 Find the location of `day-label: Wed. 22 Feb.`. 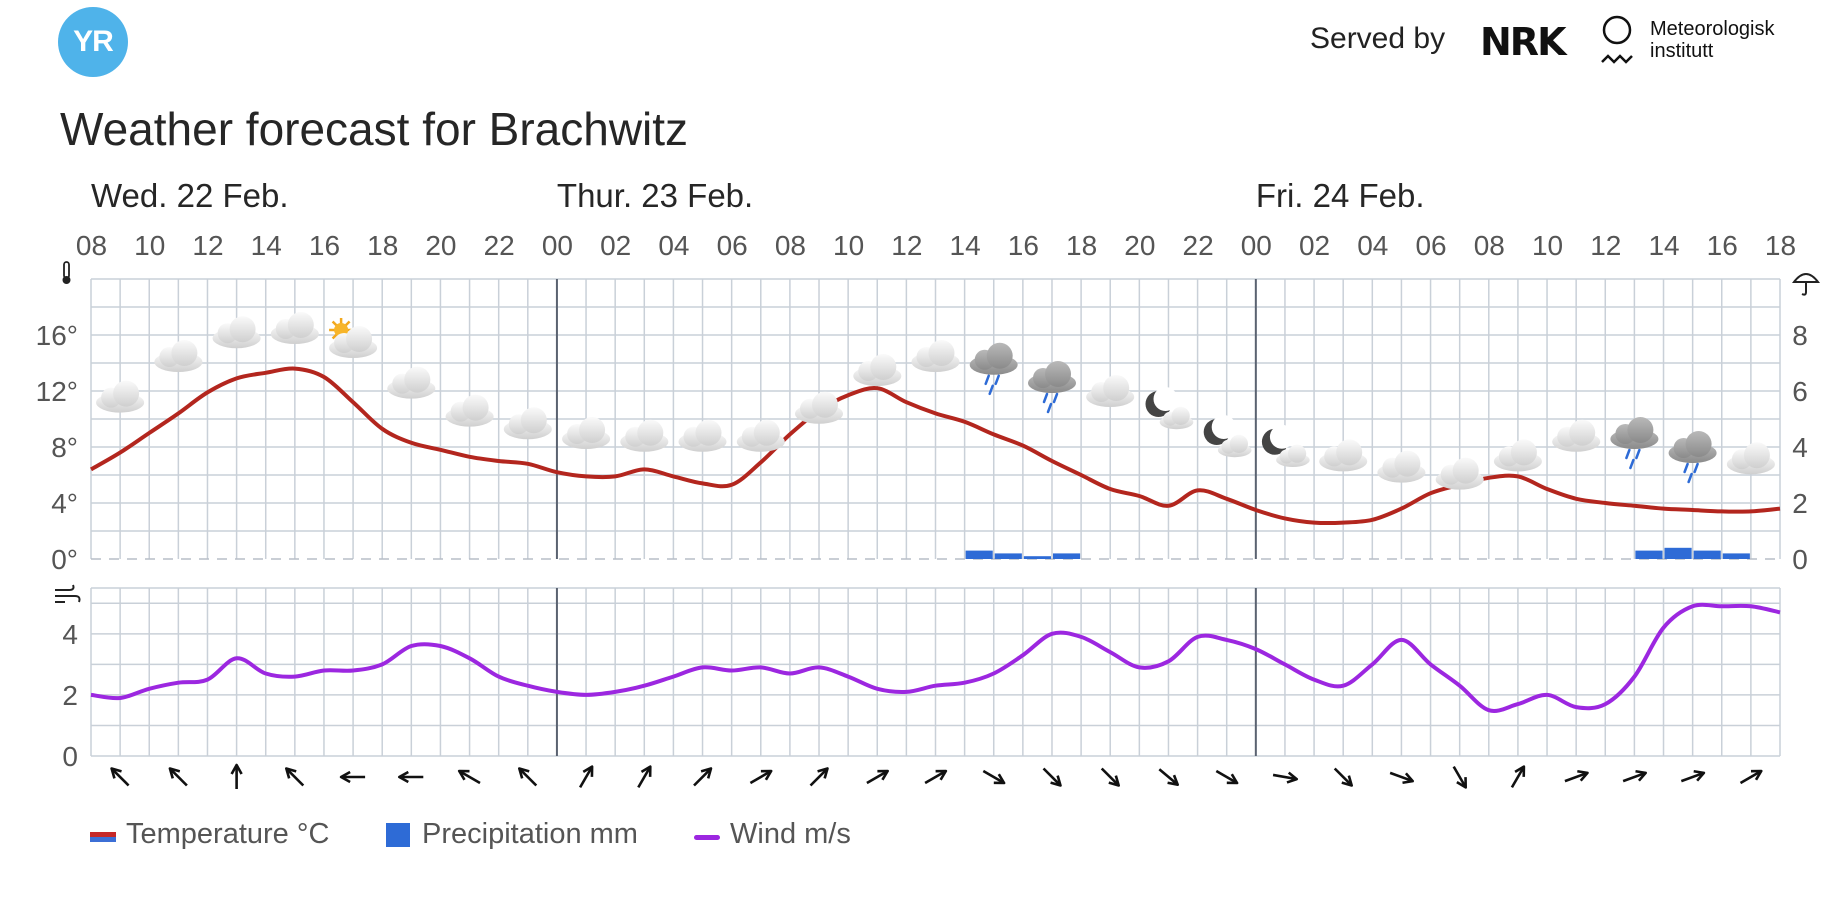

day-label: Wed. 22 Feb. is located at coordinates (190, 195).